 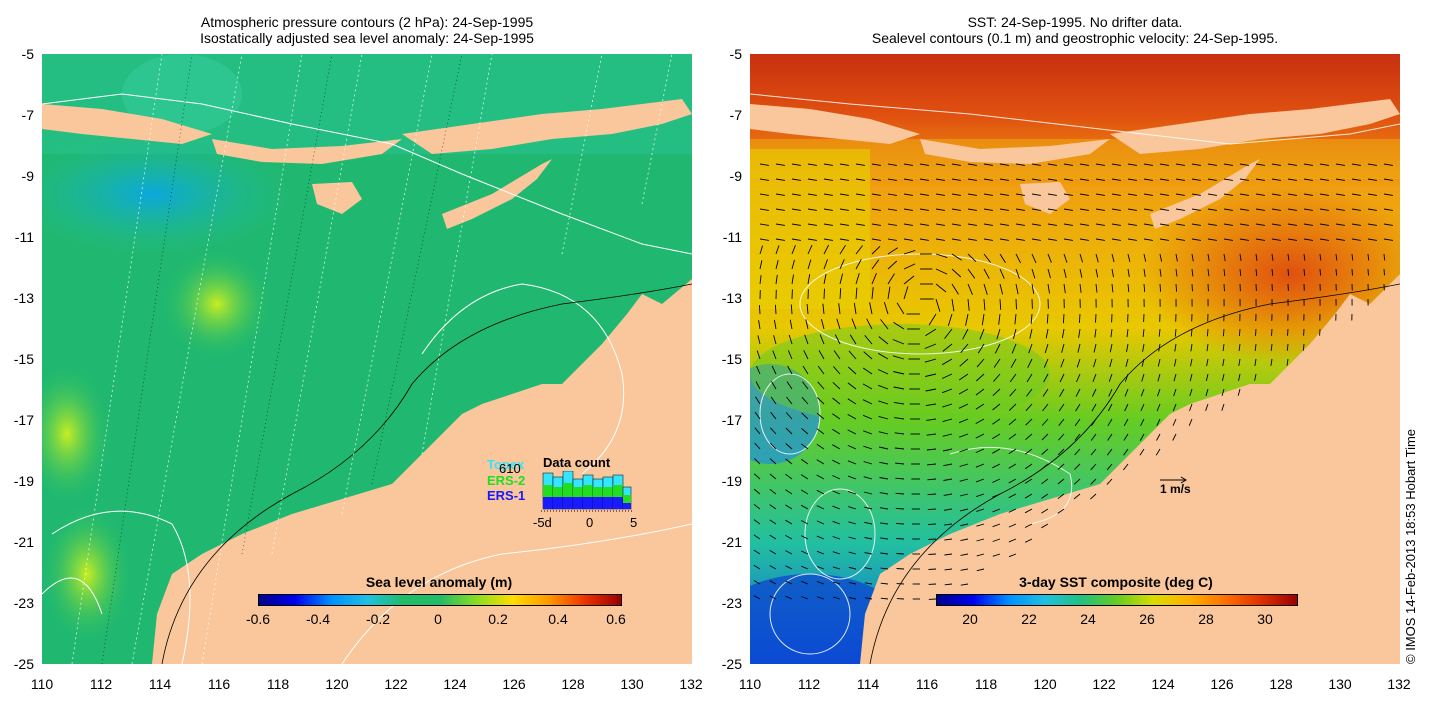 What do you see at coordinates (1190, 486) in the screenshot?
I see `velocity-scale: 1 m/s` at bounding box center [1190, 486].